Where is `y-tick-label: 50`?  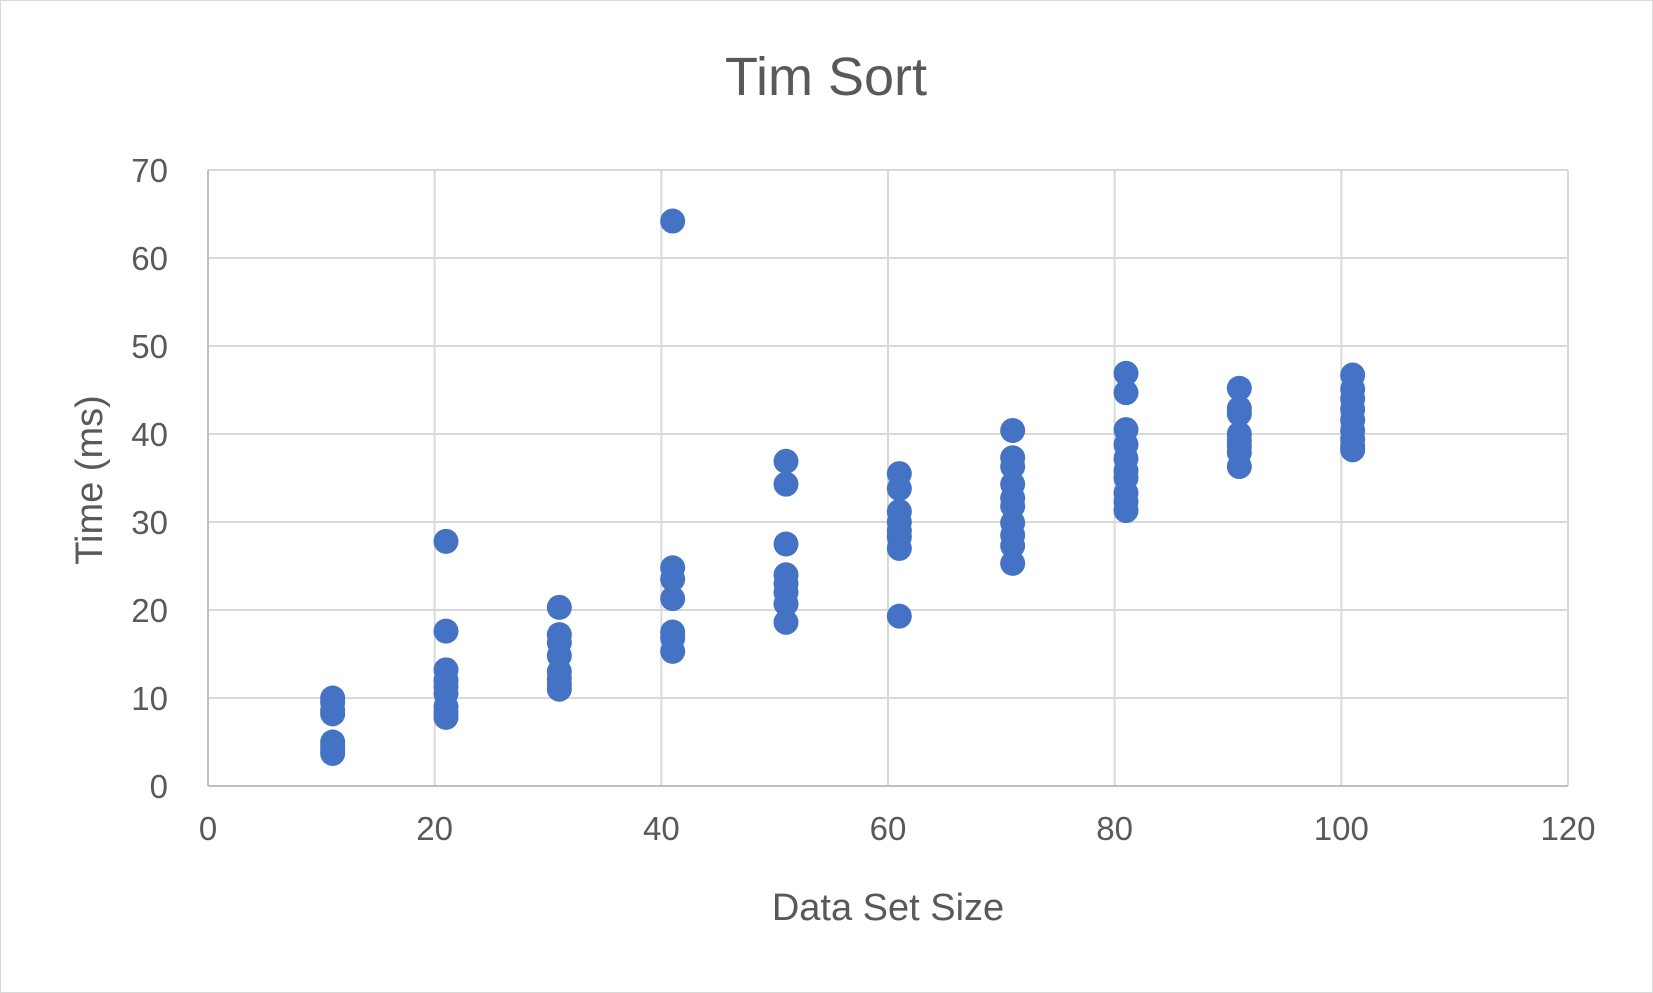
y-tick-label: 50 is located at coordinates (149, 346).